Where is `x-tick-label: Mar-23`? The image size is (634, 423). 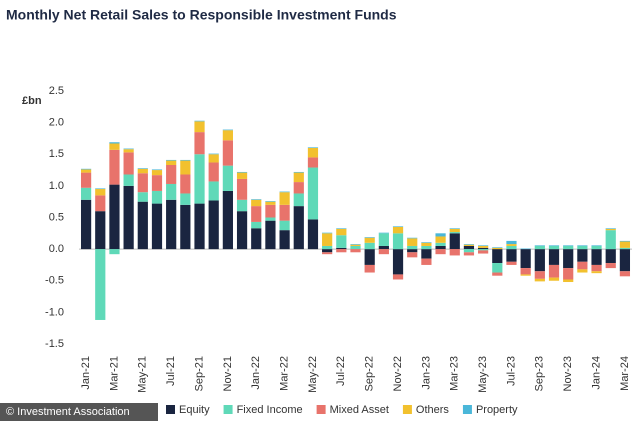 x-tick-label: Mar-23 is located at coordinates (455, 373).